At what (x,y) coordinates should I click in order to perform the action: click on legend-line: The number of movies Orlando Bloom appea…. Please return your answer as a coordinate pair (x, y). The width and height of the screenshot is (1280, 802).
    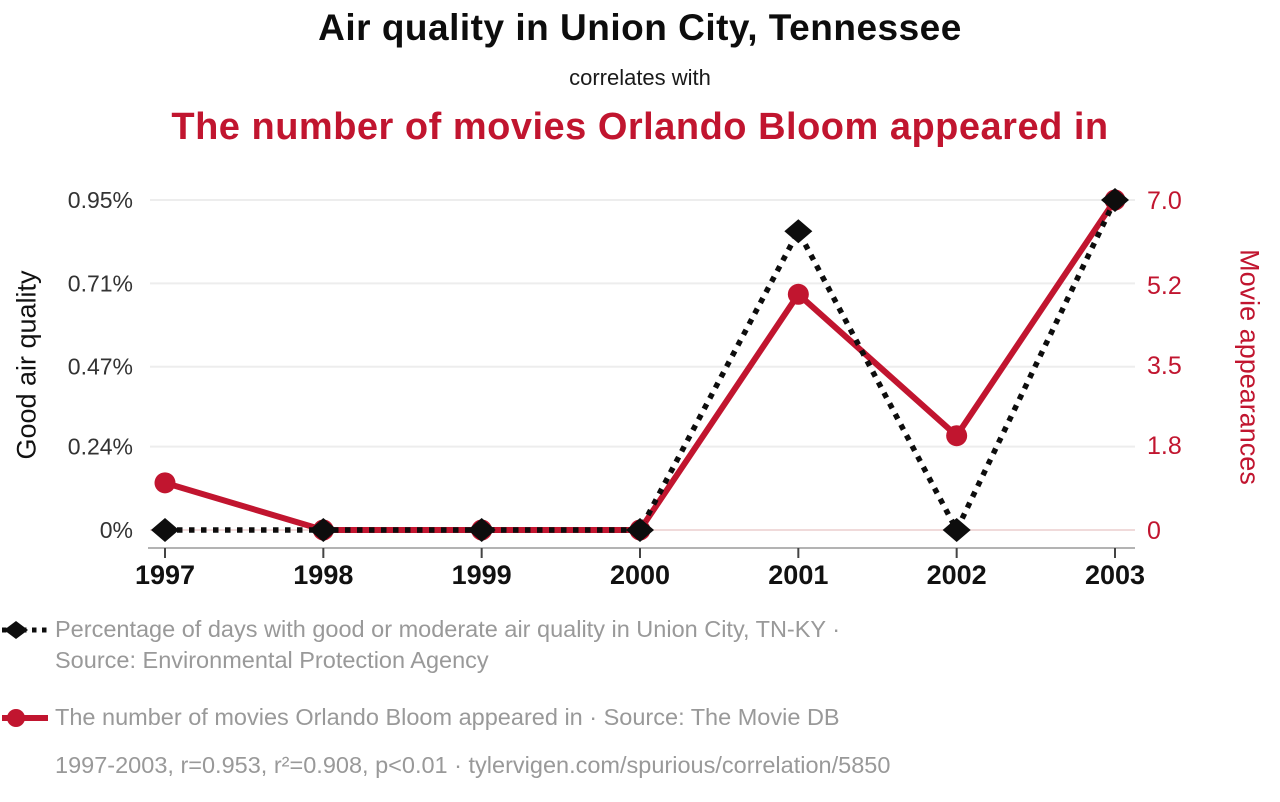
    Looking at the image, I should click on (447, 717).